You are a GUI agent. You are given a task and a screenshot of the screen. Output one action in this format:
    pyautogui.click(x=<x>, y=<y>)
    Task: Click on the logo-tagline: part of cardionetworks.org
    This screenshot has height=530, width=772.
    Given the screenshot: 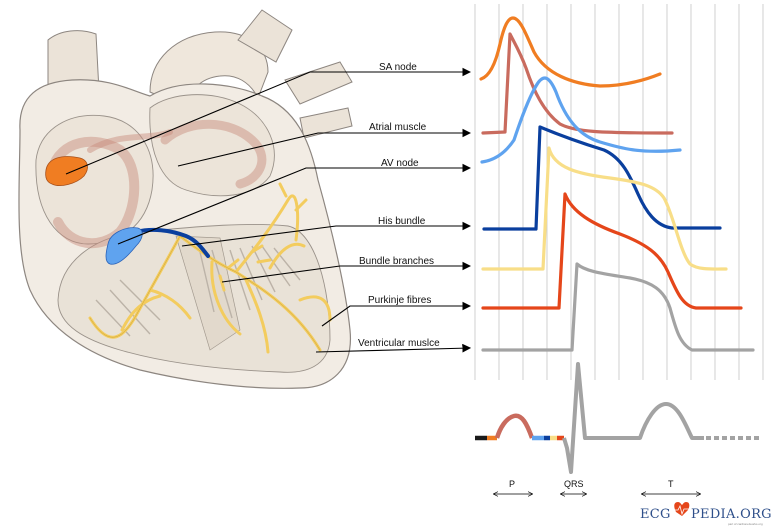 What is the action you would take?
    pyautogui.click(x=745, y=524)
    